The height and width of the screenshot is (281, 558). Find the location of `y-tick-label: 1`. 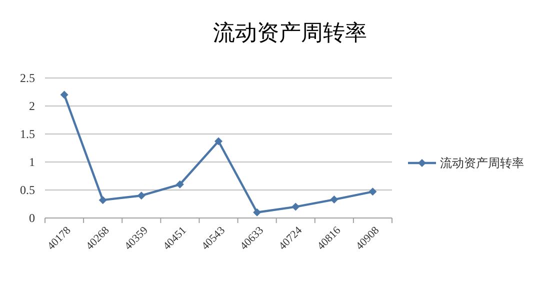

y-tick-label: 1 is located at coordinates (32, 162).